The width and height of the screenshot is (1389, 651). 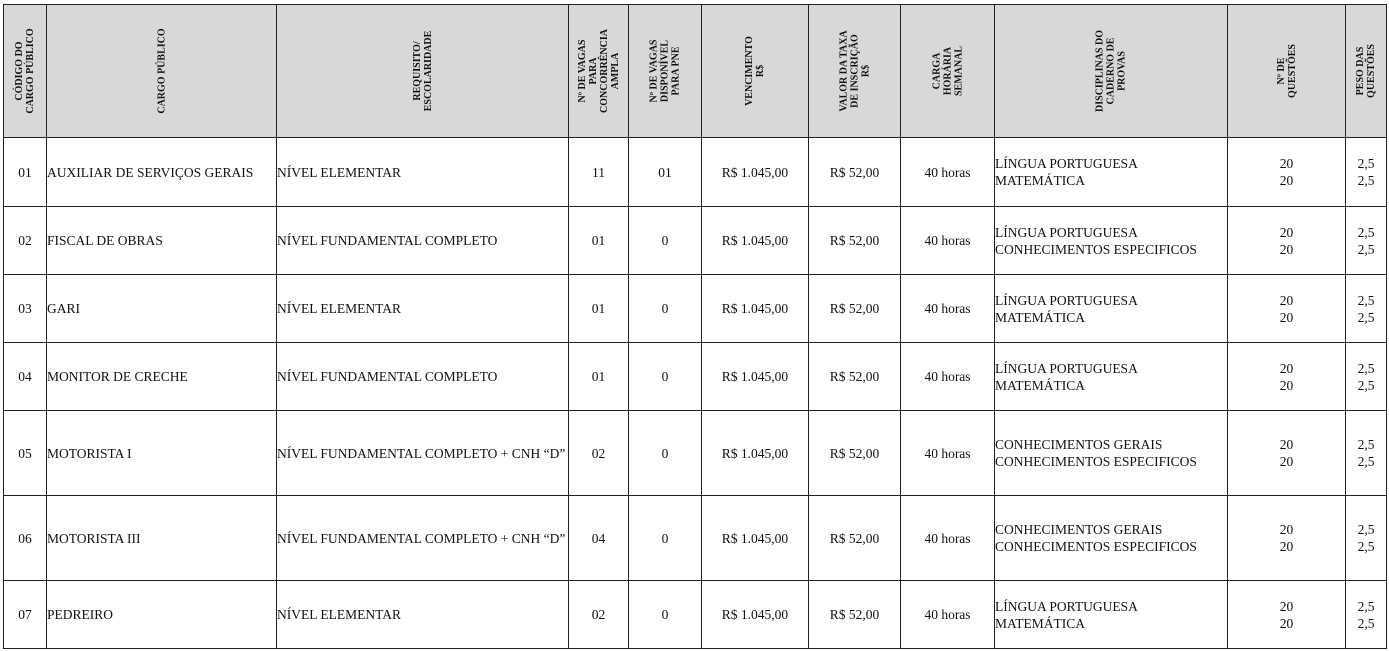 What do you see at coordinates (25, 308) in the screenshot?
I see `cell-codigo: 03` at bounding box center [25, 308].